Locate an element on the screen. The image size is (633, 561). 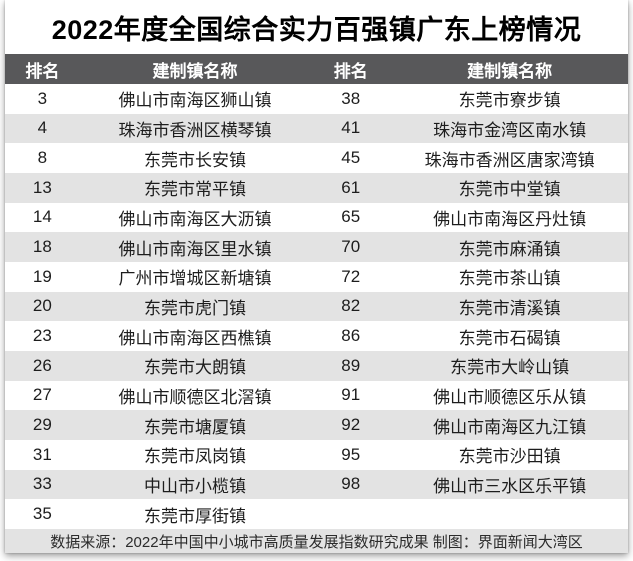
source-note: 数据来源：2022年中国中小城市高质量发展指数研究成果 制图：界面新闻大湾区 is located at coordinates (316, 542).